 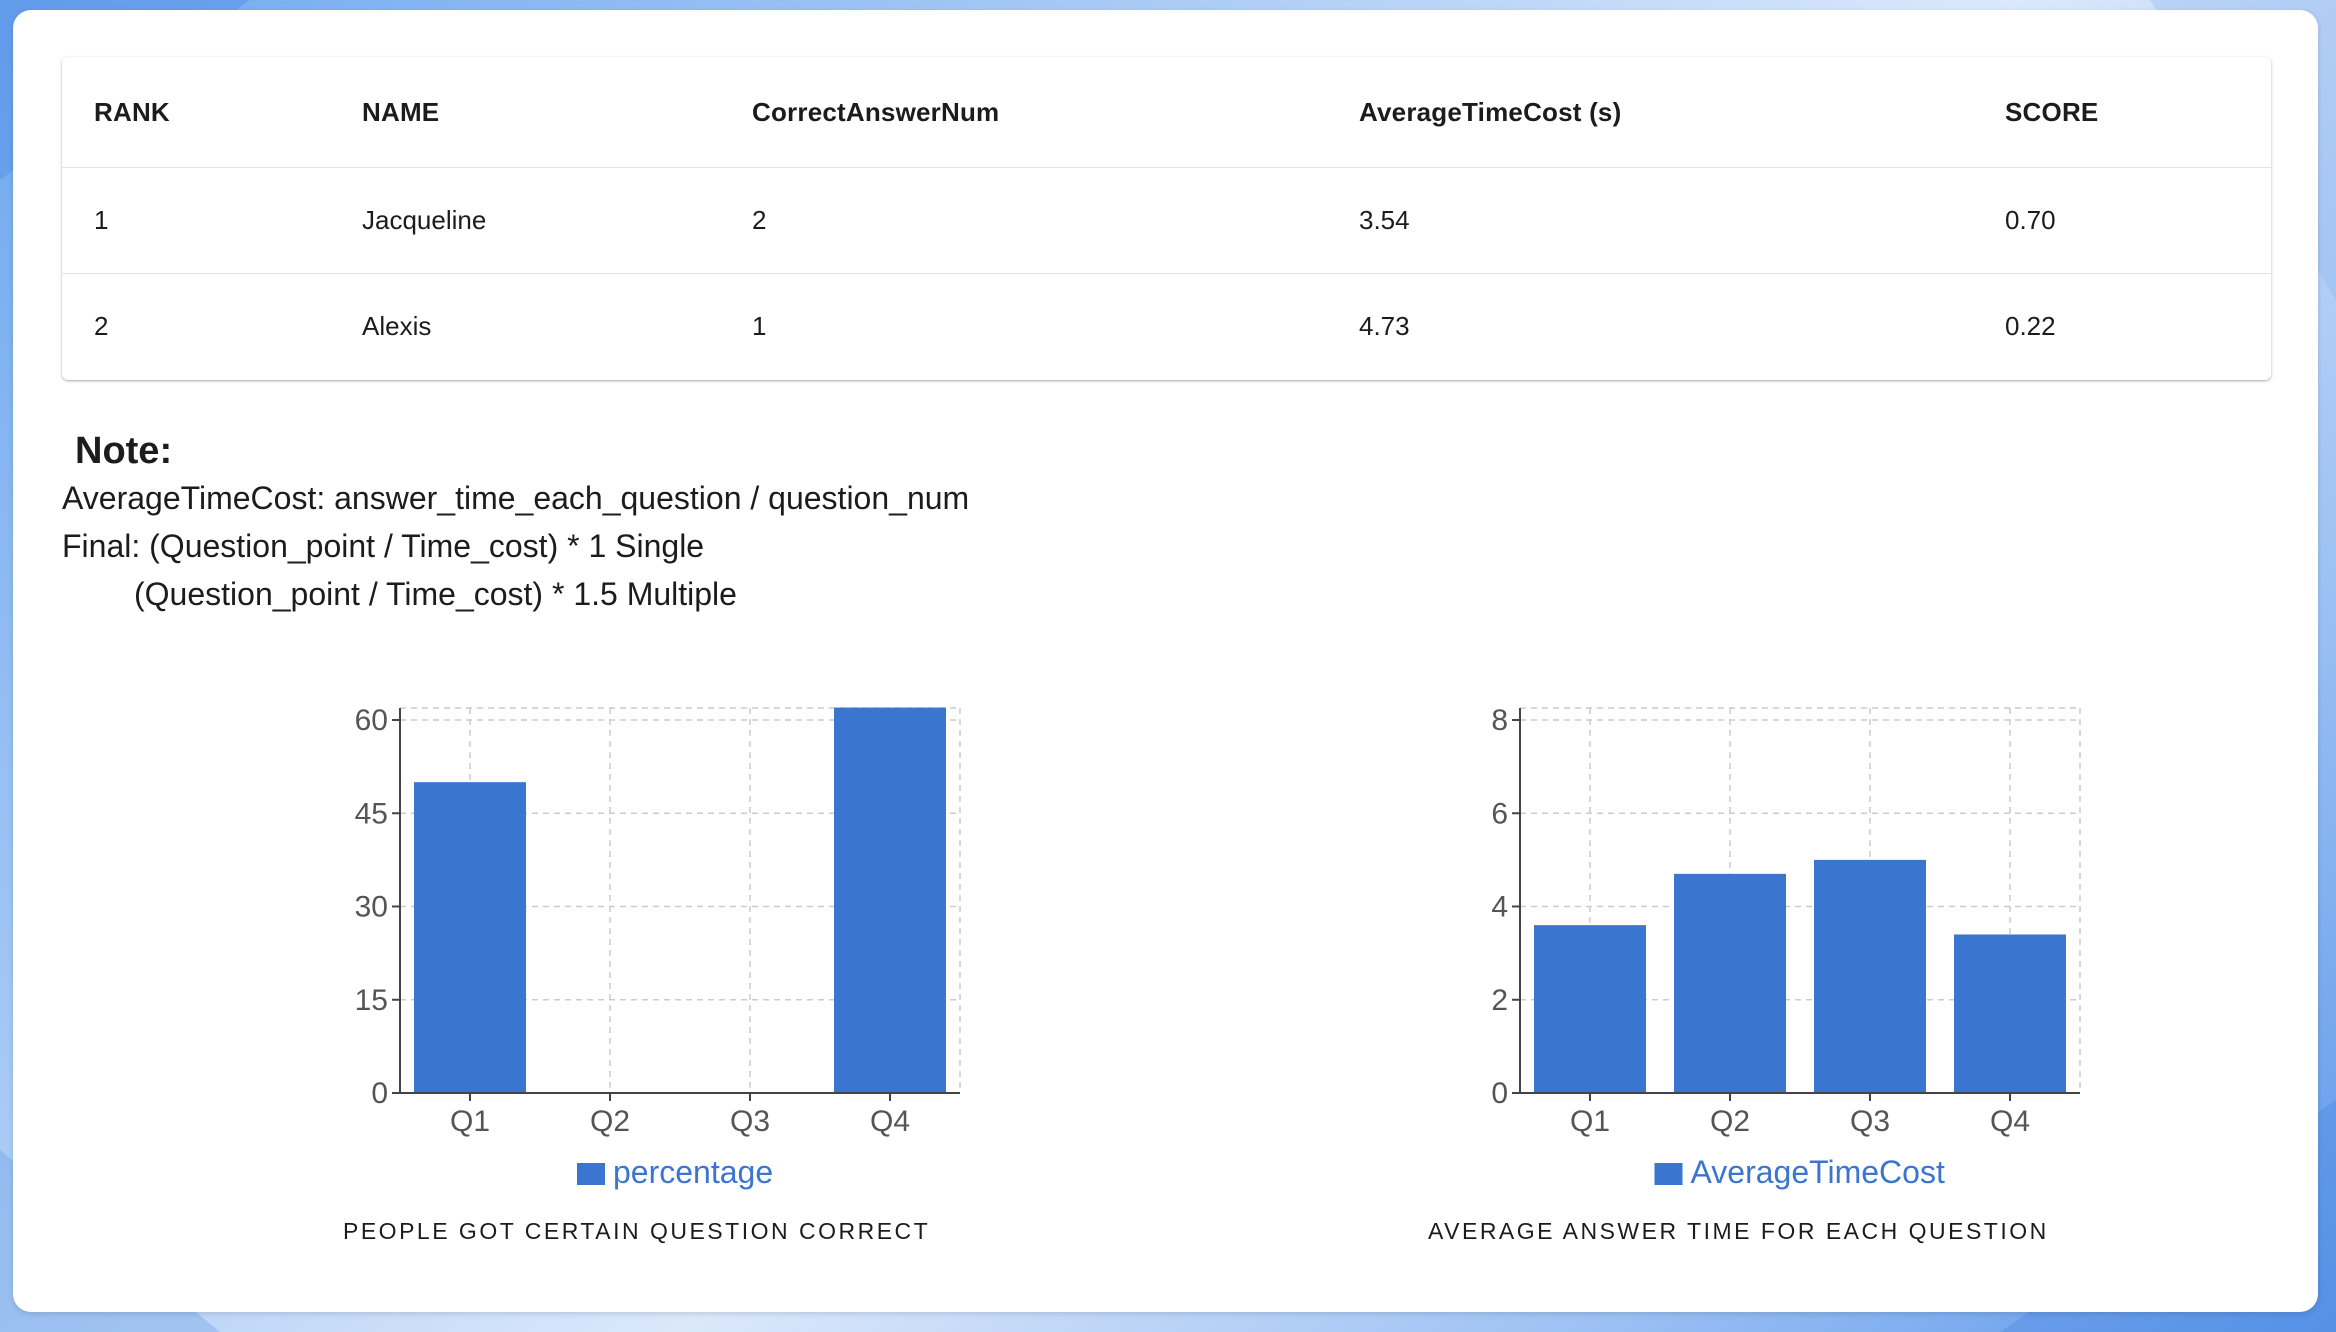 I want to click on table-row: 2 Alexis 1 4.73 0.22, so click(x=1166, y=327).